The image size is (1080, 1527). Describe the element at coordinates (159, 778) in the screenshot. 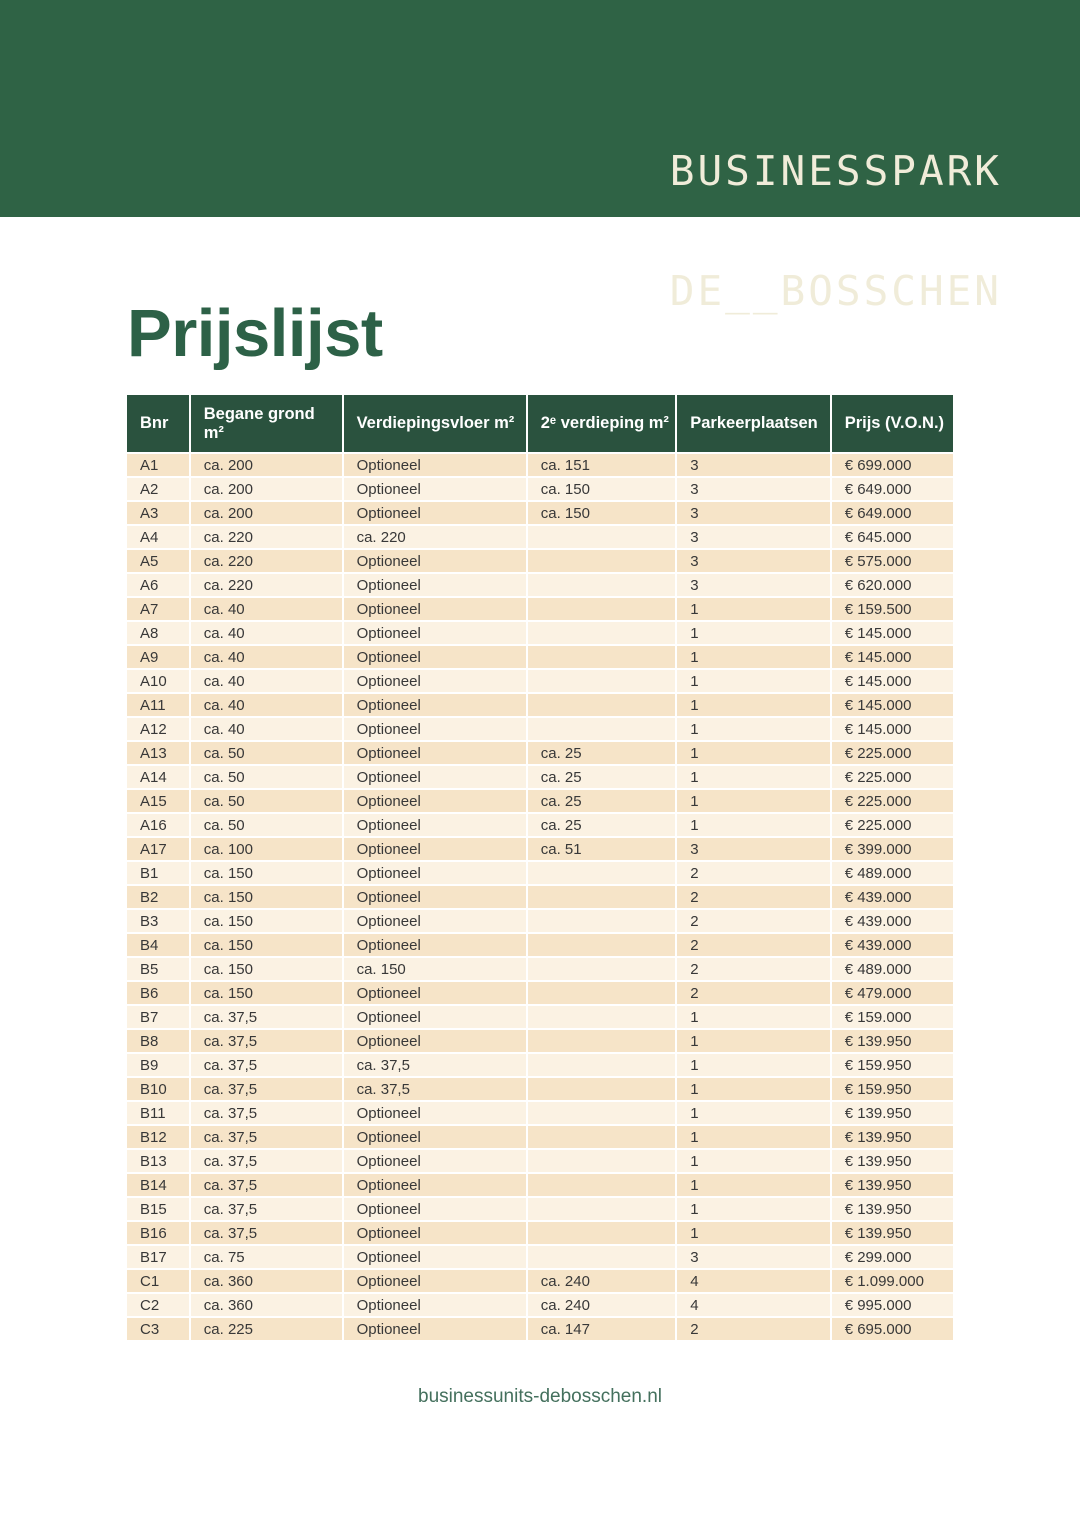

I see `cell-bnr: A14` at that location.